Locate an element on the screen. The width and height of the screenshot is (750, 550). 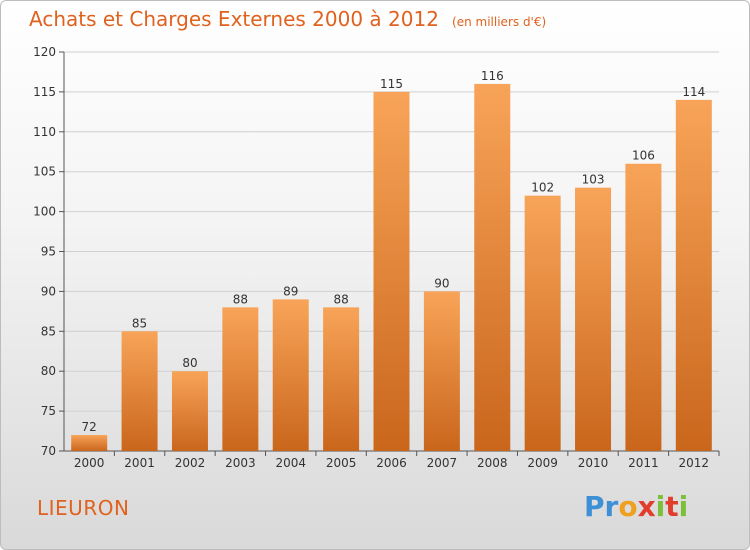
data-label: 102 is located at coordinates (542, 188).